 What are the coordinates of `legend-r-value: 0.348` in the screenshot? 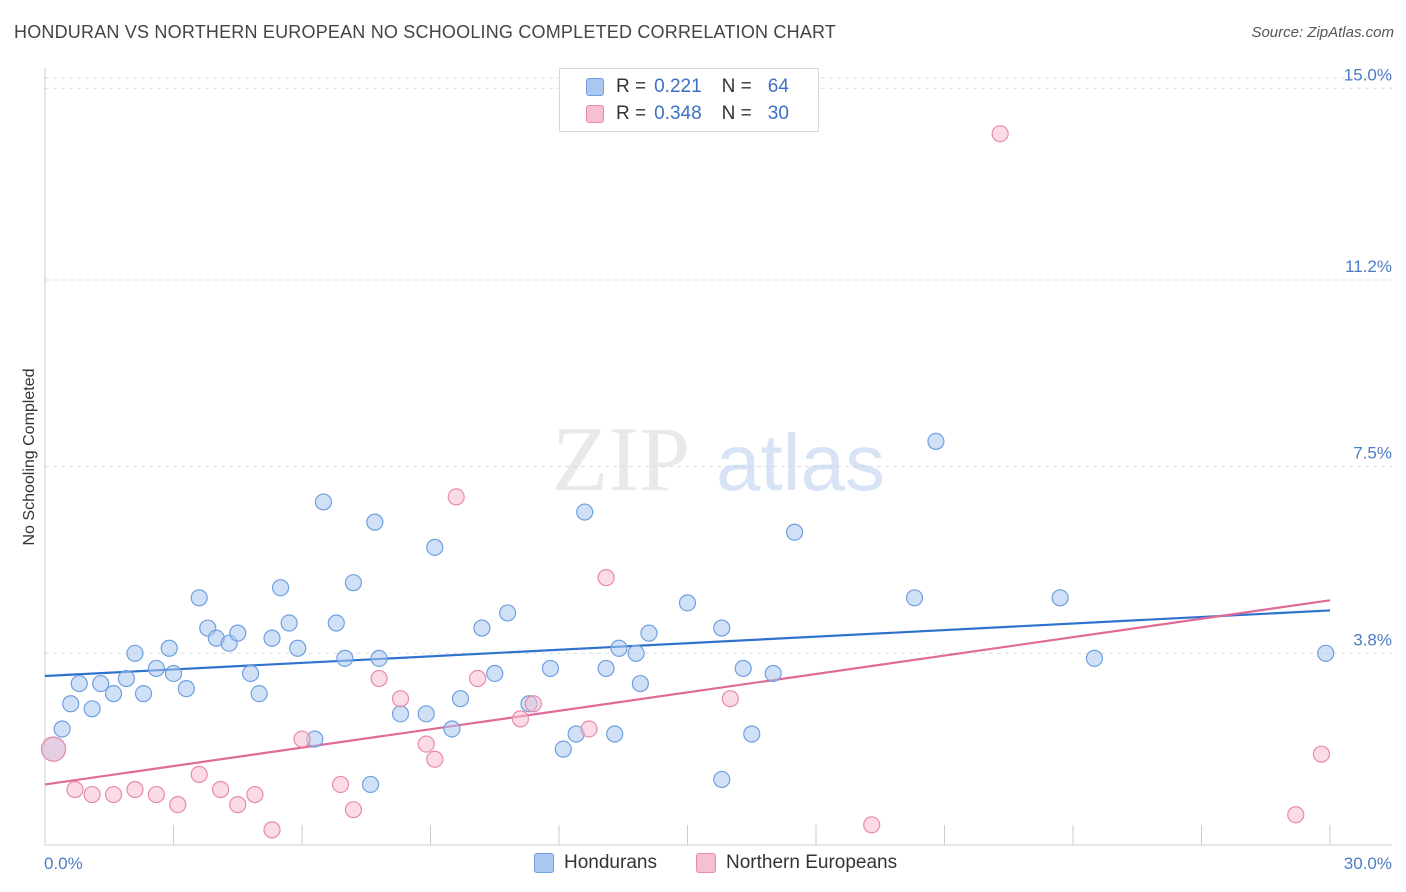 It's located at (678, 113).